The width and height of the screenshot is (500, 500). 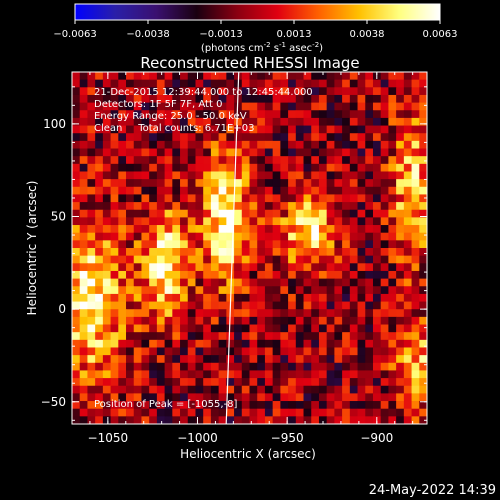 I want to click on y-tick-label: −50, so click(x=53, y=402).